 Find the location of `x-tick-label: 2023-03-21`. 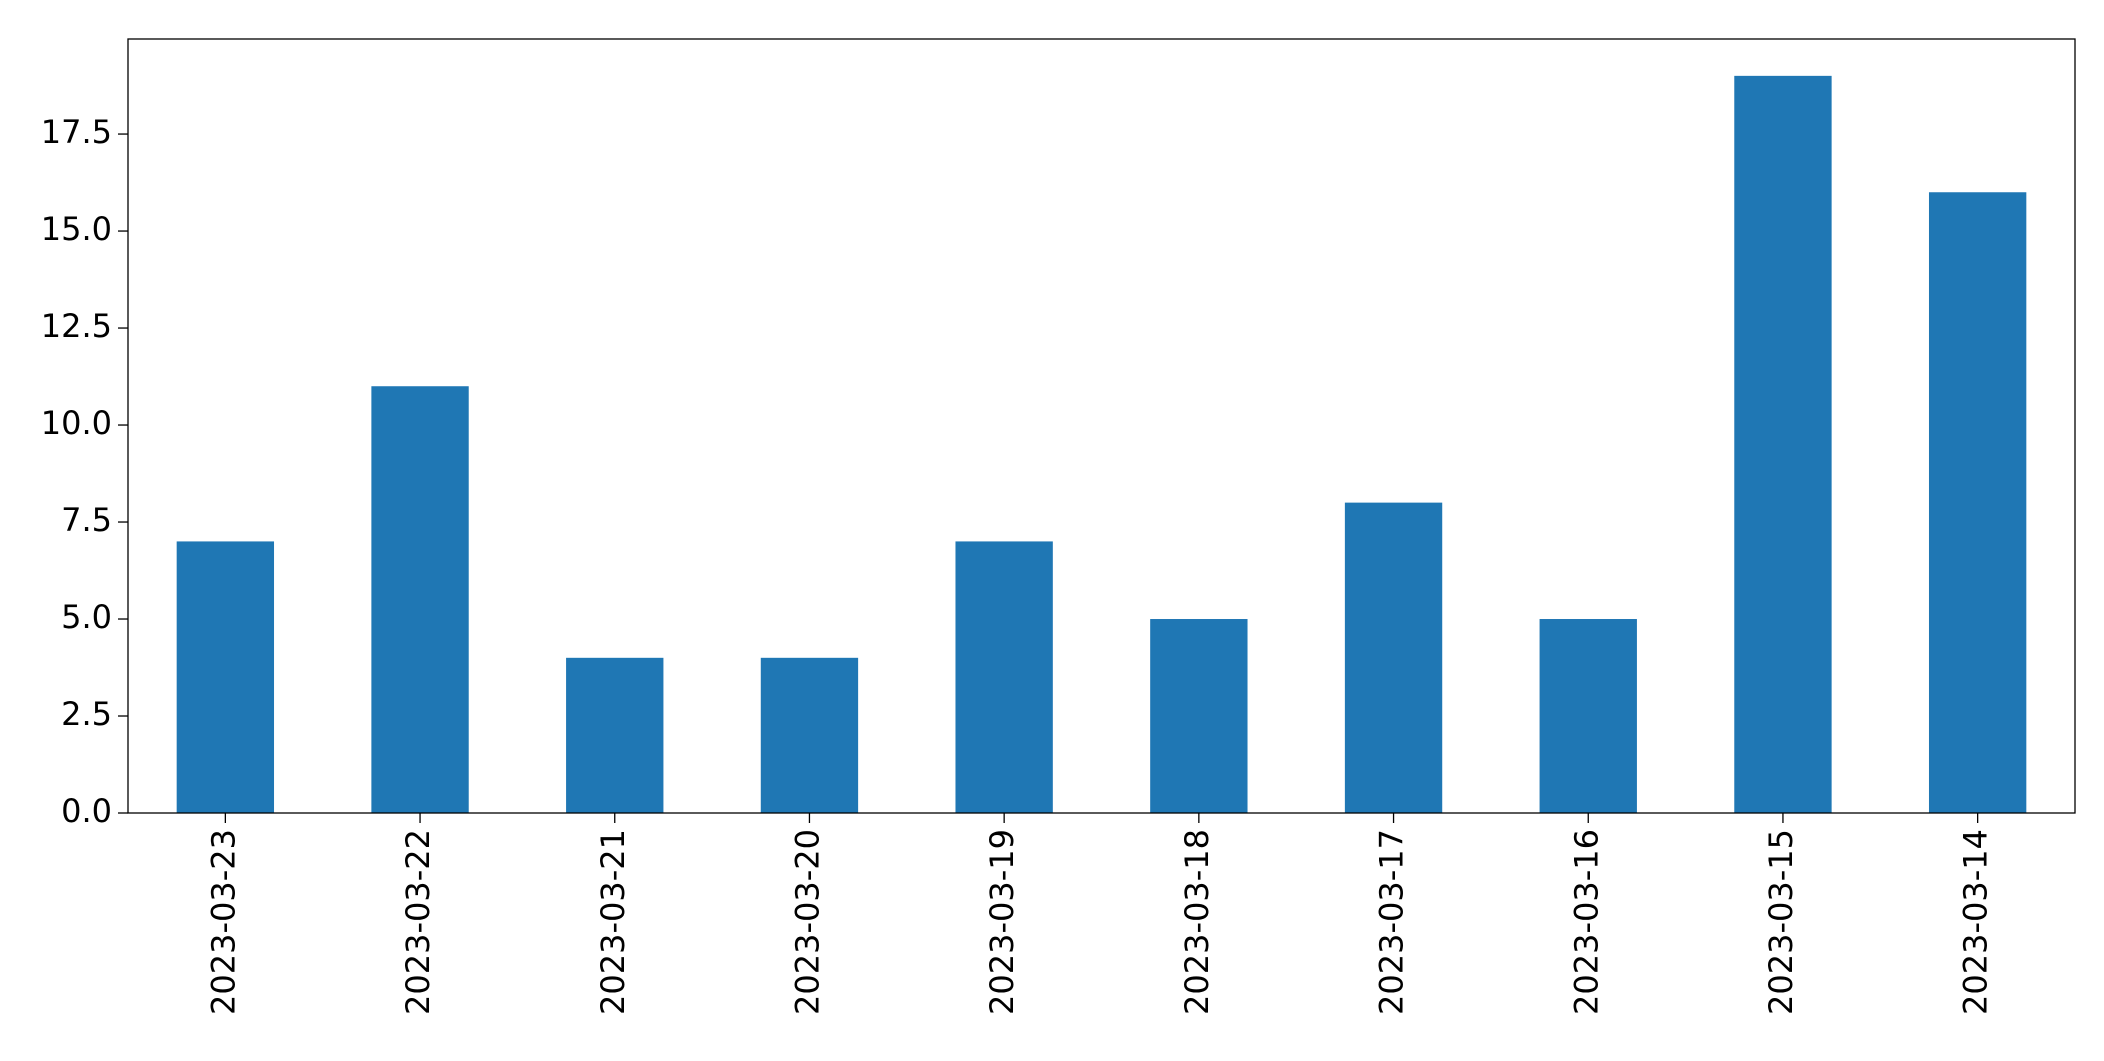

x-tick-label: 2023-03-21 is located at coordinates (613, 922).